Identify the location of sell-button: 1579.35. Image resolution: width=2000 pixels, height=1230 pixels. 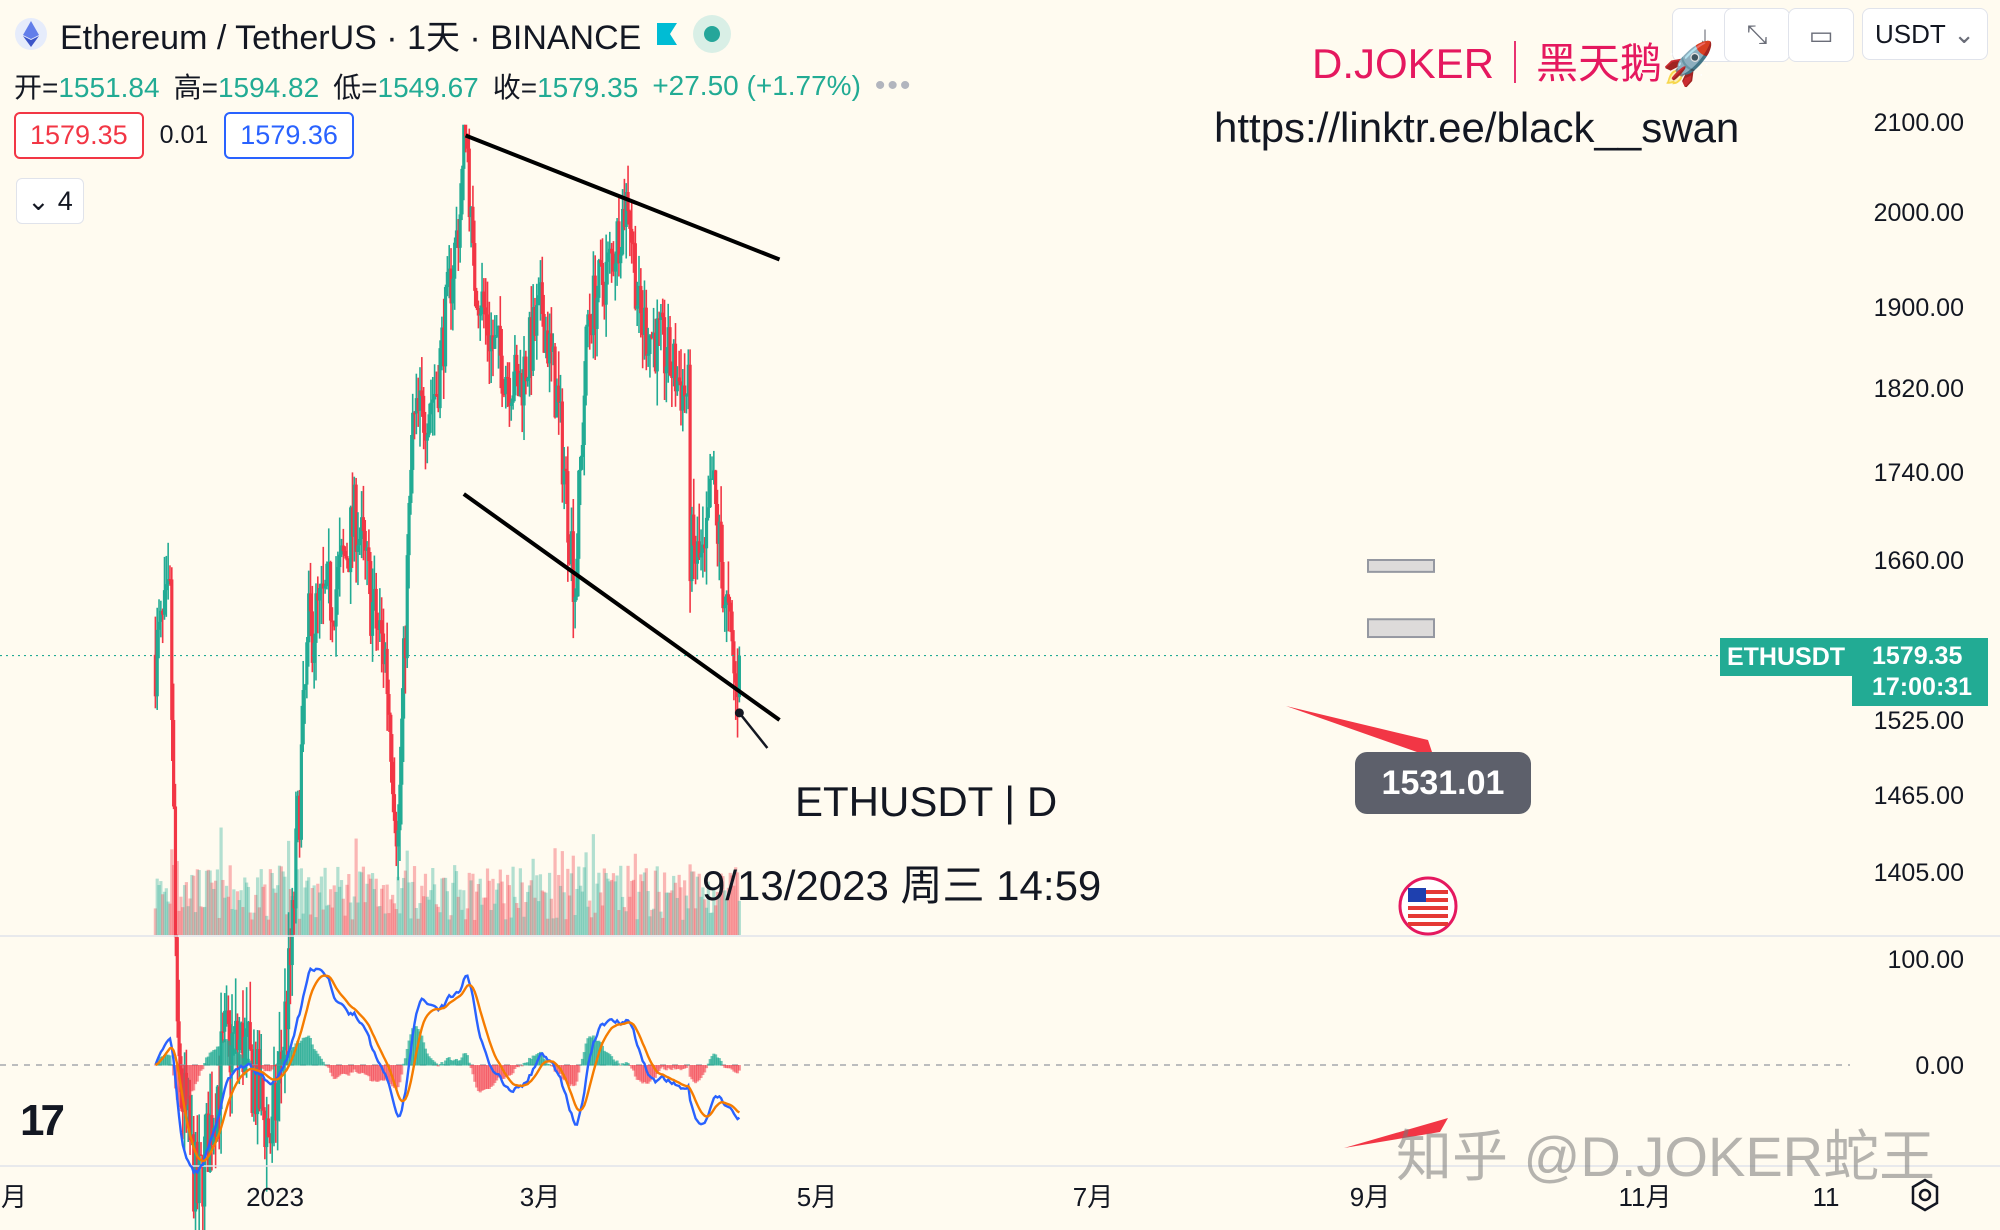
(79, 135).